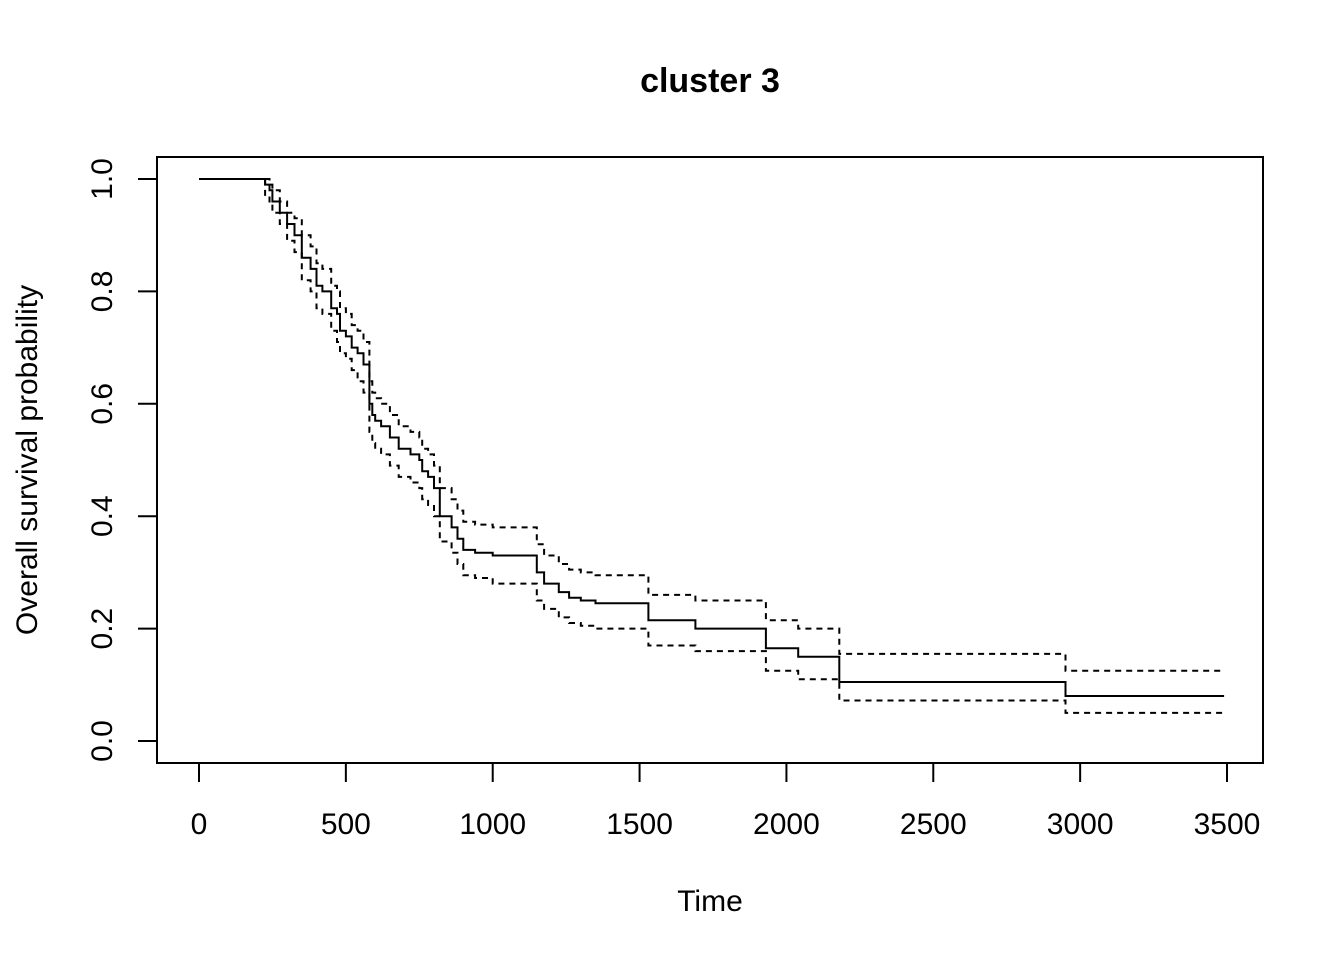  I want to click on x-tick-label: 1000, so click(492, 824).